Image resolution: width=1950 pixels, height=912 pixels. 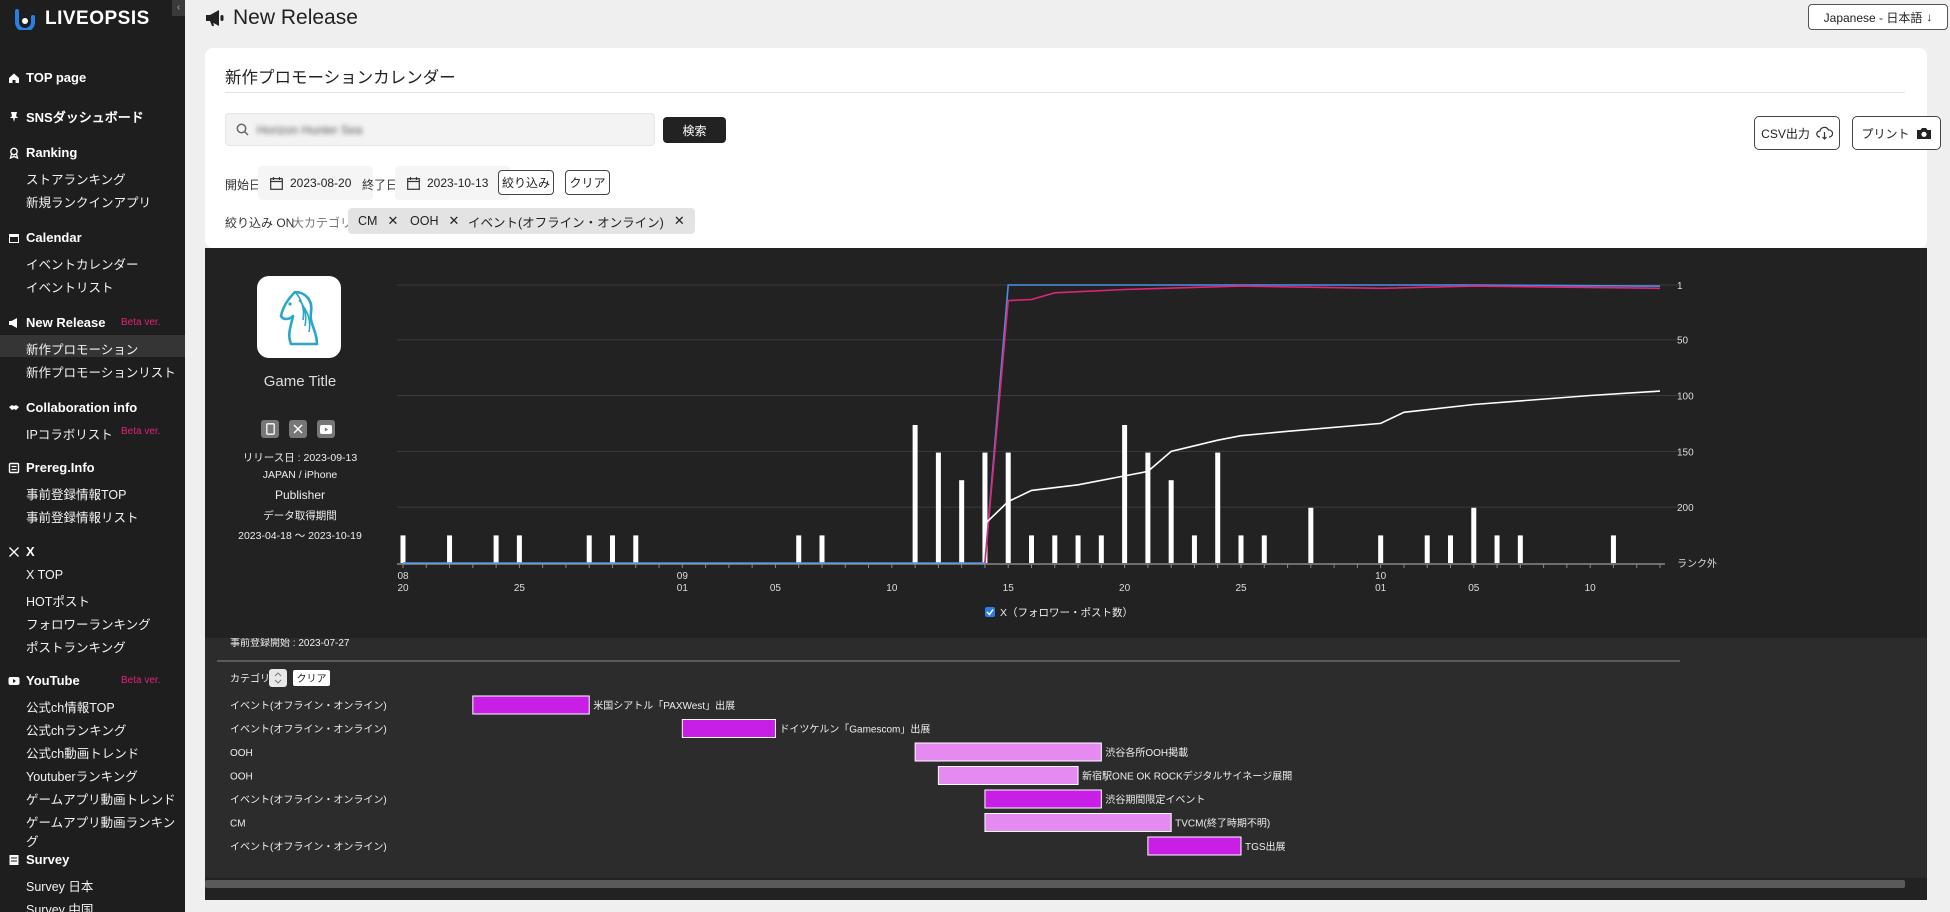 I want to click on register-icon, so click(x=14, y=467).